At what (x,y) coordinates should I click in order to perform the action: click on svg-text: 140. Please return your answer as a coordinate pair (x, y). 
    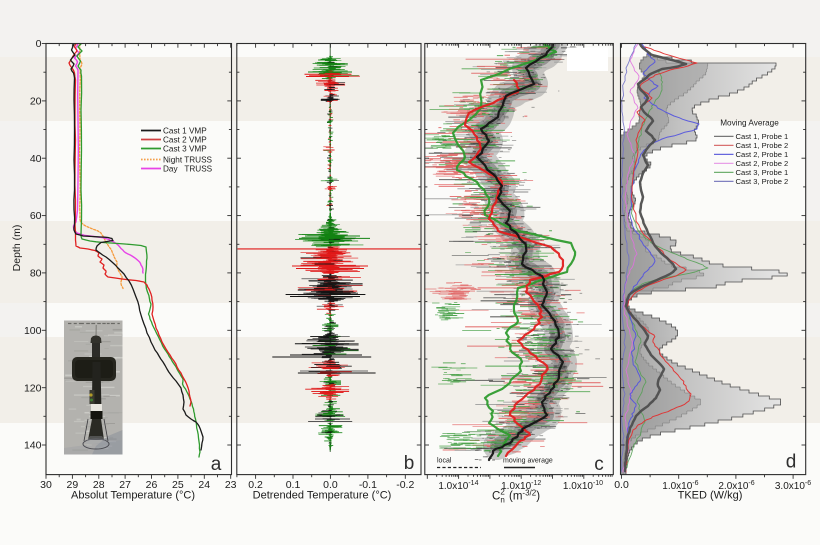
    Looking at the image, I should click on (33, 446).